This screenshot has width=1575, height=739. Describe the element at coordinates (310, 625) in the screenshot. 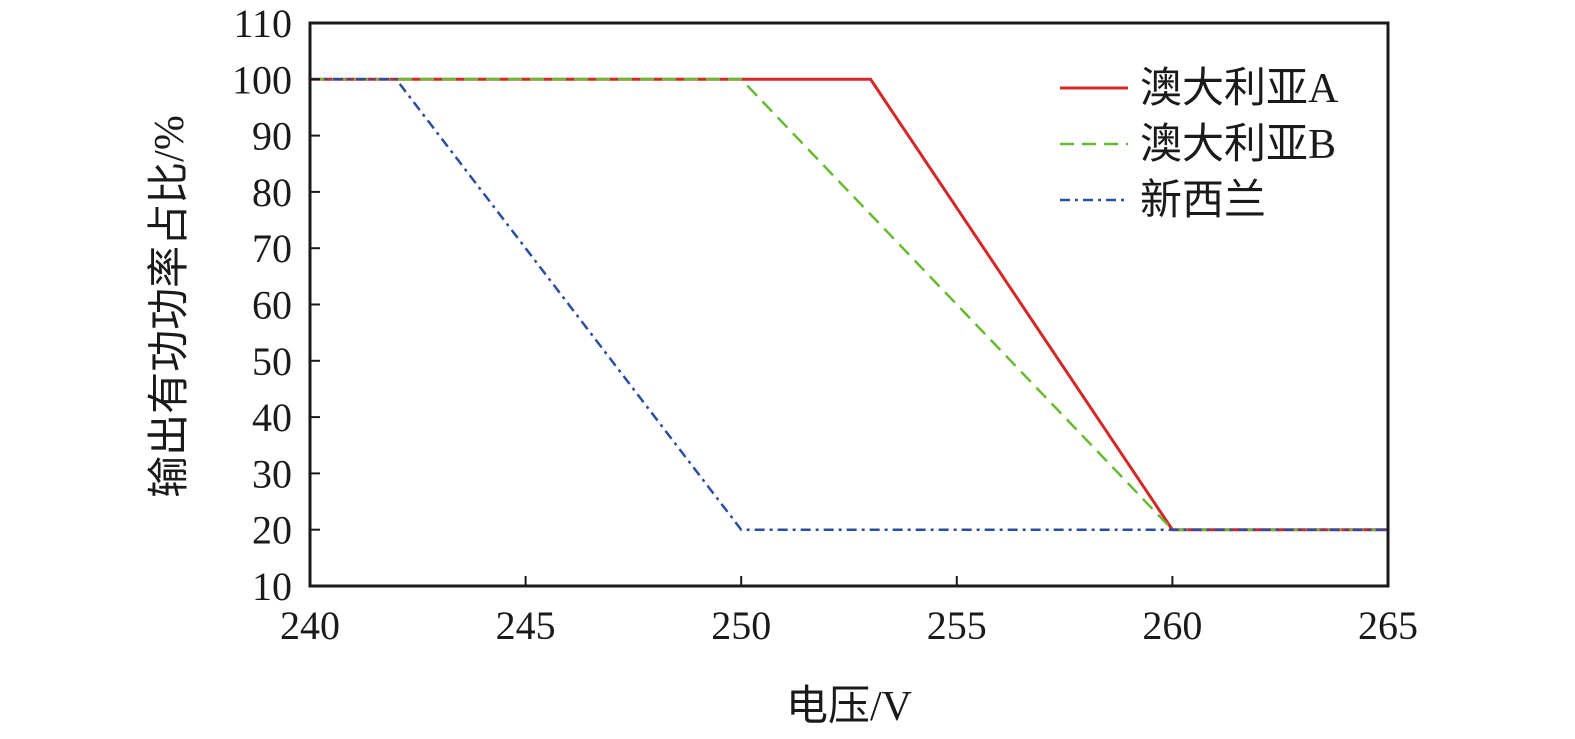

I see `x-tick-label: 240` at that location.